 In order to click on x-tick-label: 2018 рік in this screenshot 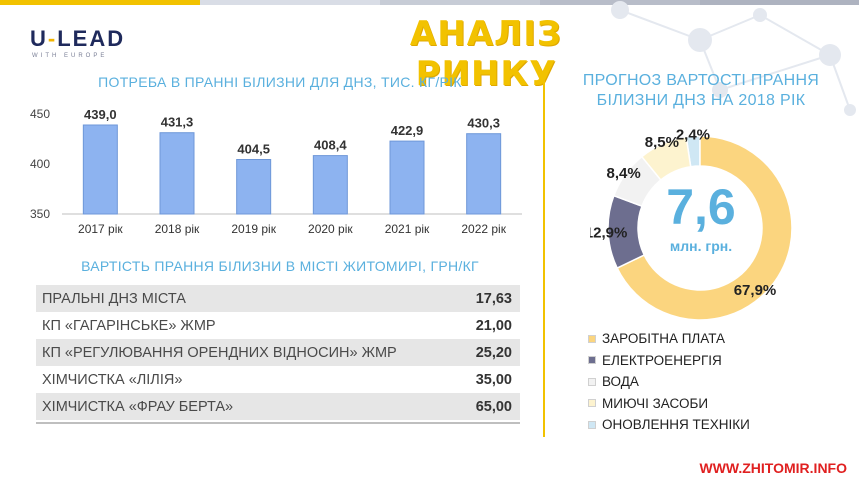, I will do `click(177, 229)`.